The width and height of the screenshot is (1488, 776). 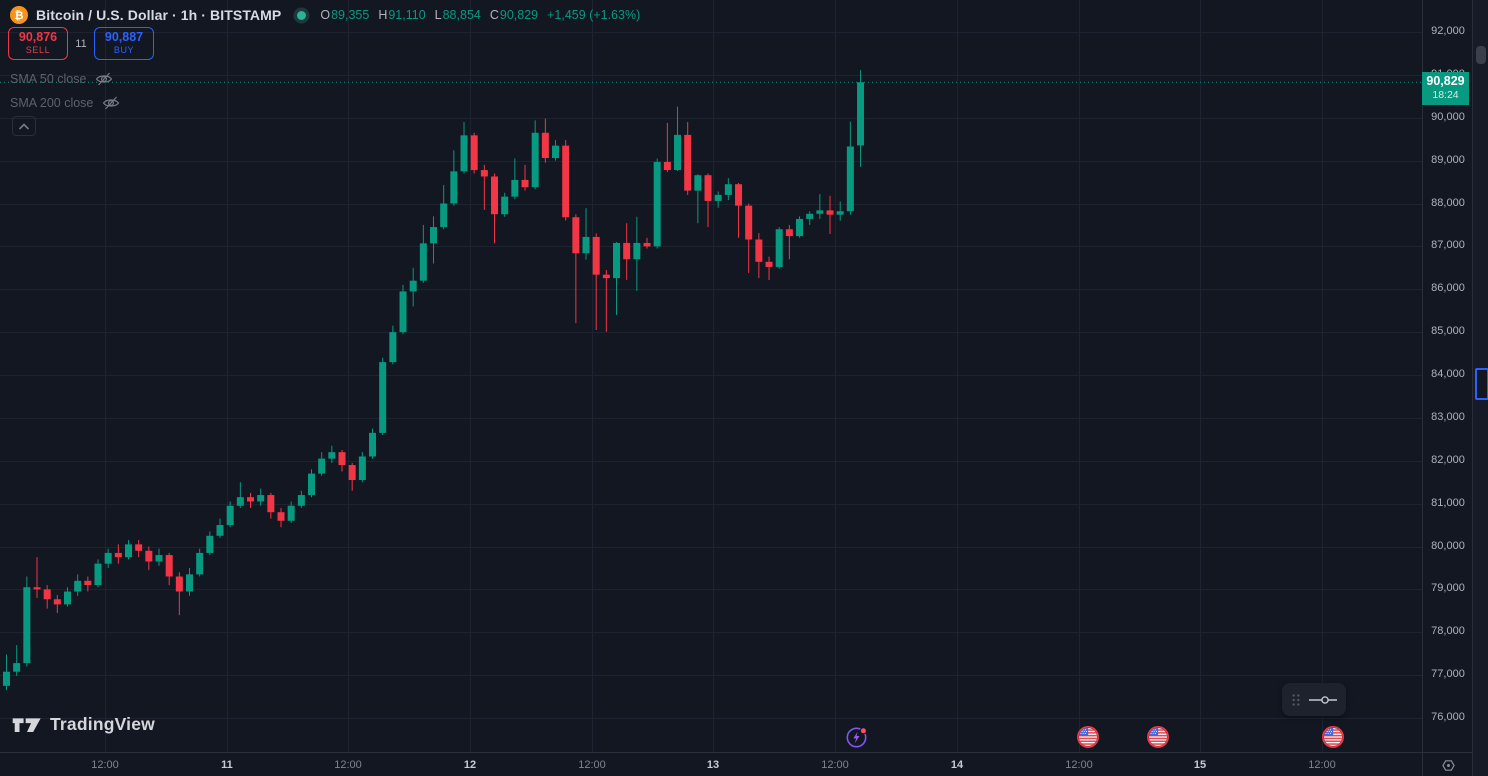 What do you see at coordinates (1481, 55) in the screenshot?
I see `scrollbar-thumb` at bounding box center [1481, 55].